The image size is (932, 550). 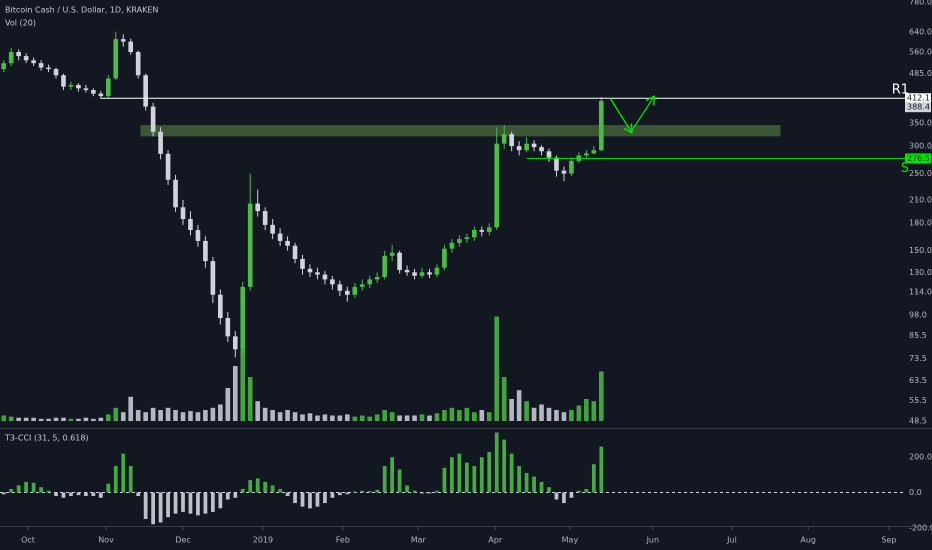 What do you see at coordinates (653, 540) in the screenshot?
I see `x-tick-label: Jun` at bounding box center [653, 540].